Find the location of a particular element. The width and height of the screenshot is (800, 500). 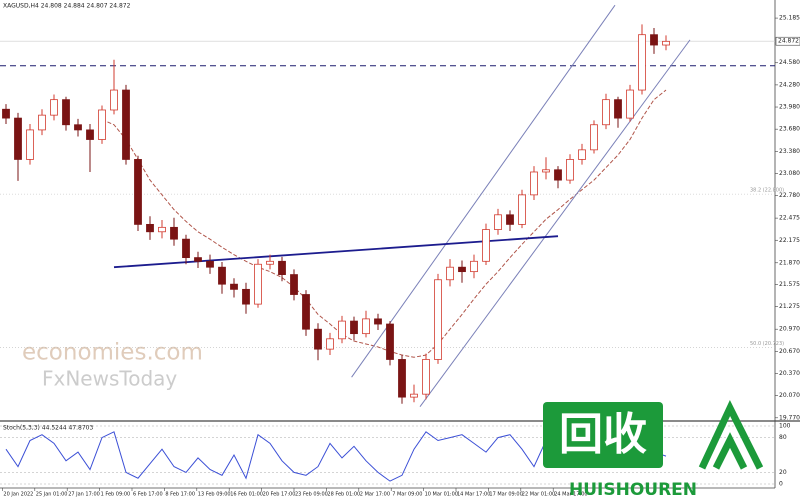

watermark: economies.com is located at coordinates (112, 353).